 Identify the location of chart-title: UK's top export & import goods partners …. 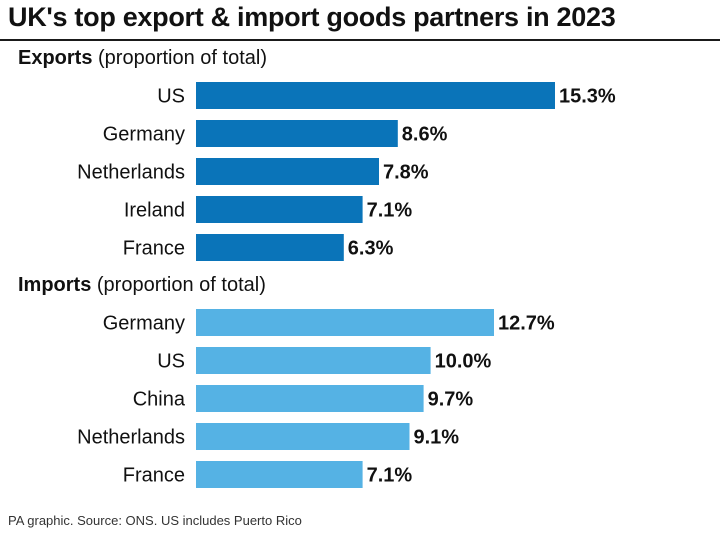
(312, 17).